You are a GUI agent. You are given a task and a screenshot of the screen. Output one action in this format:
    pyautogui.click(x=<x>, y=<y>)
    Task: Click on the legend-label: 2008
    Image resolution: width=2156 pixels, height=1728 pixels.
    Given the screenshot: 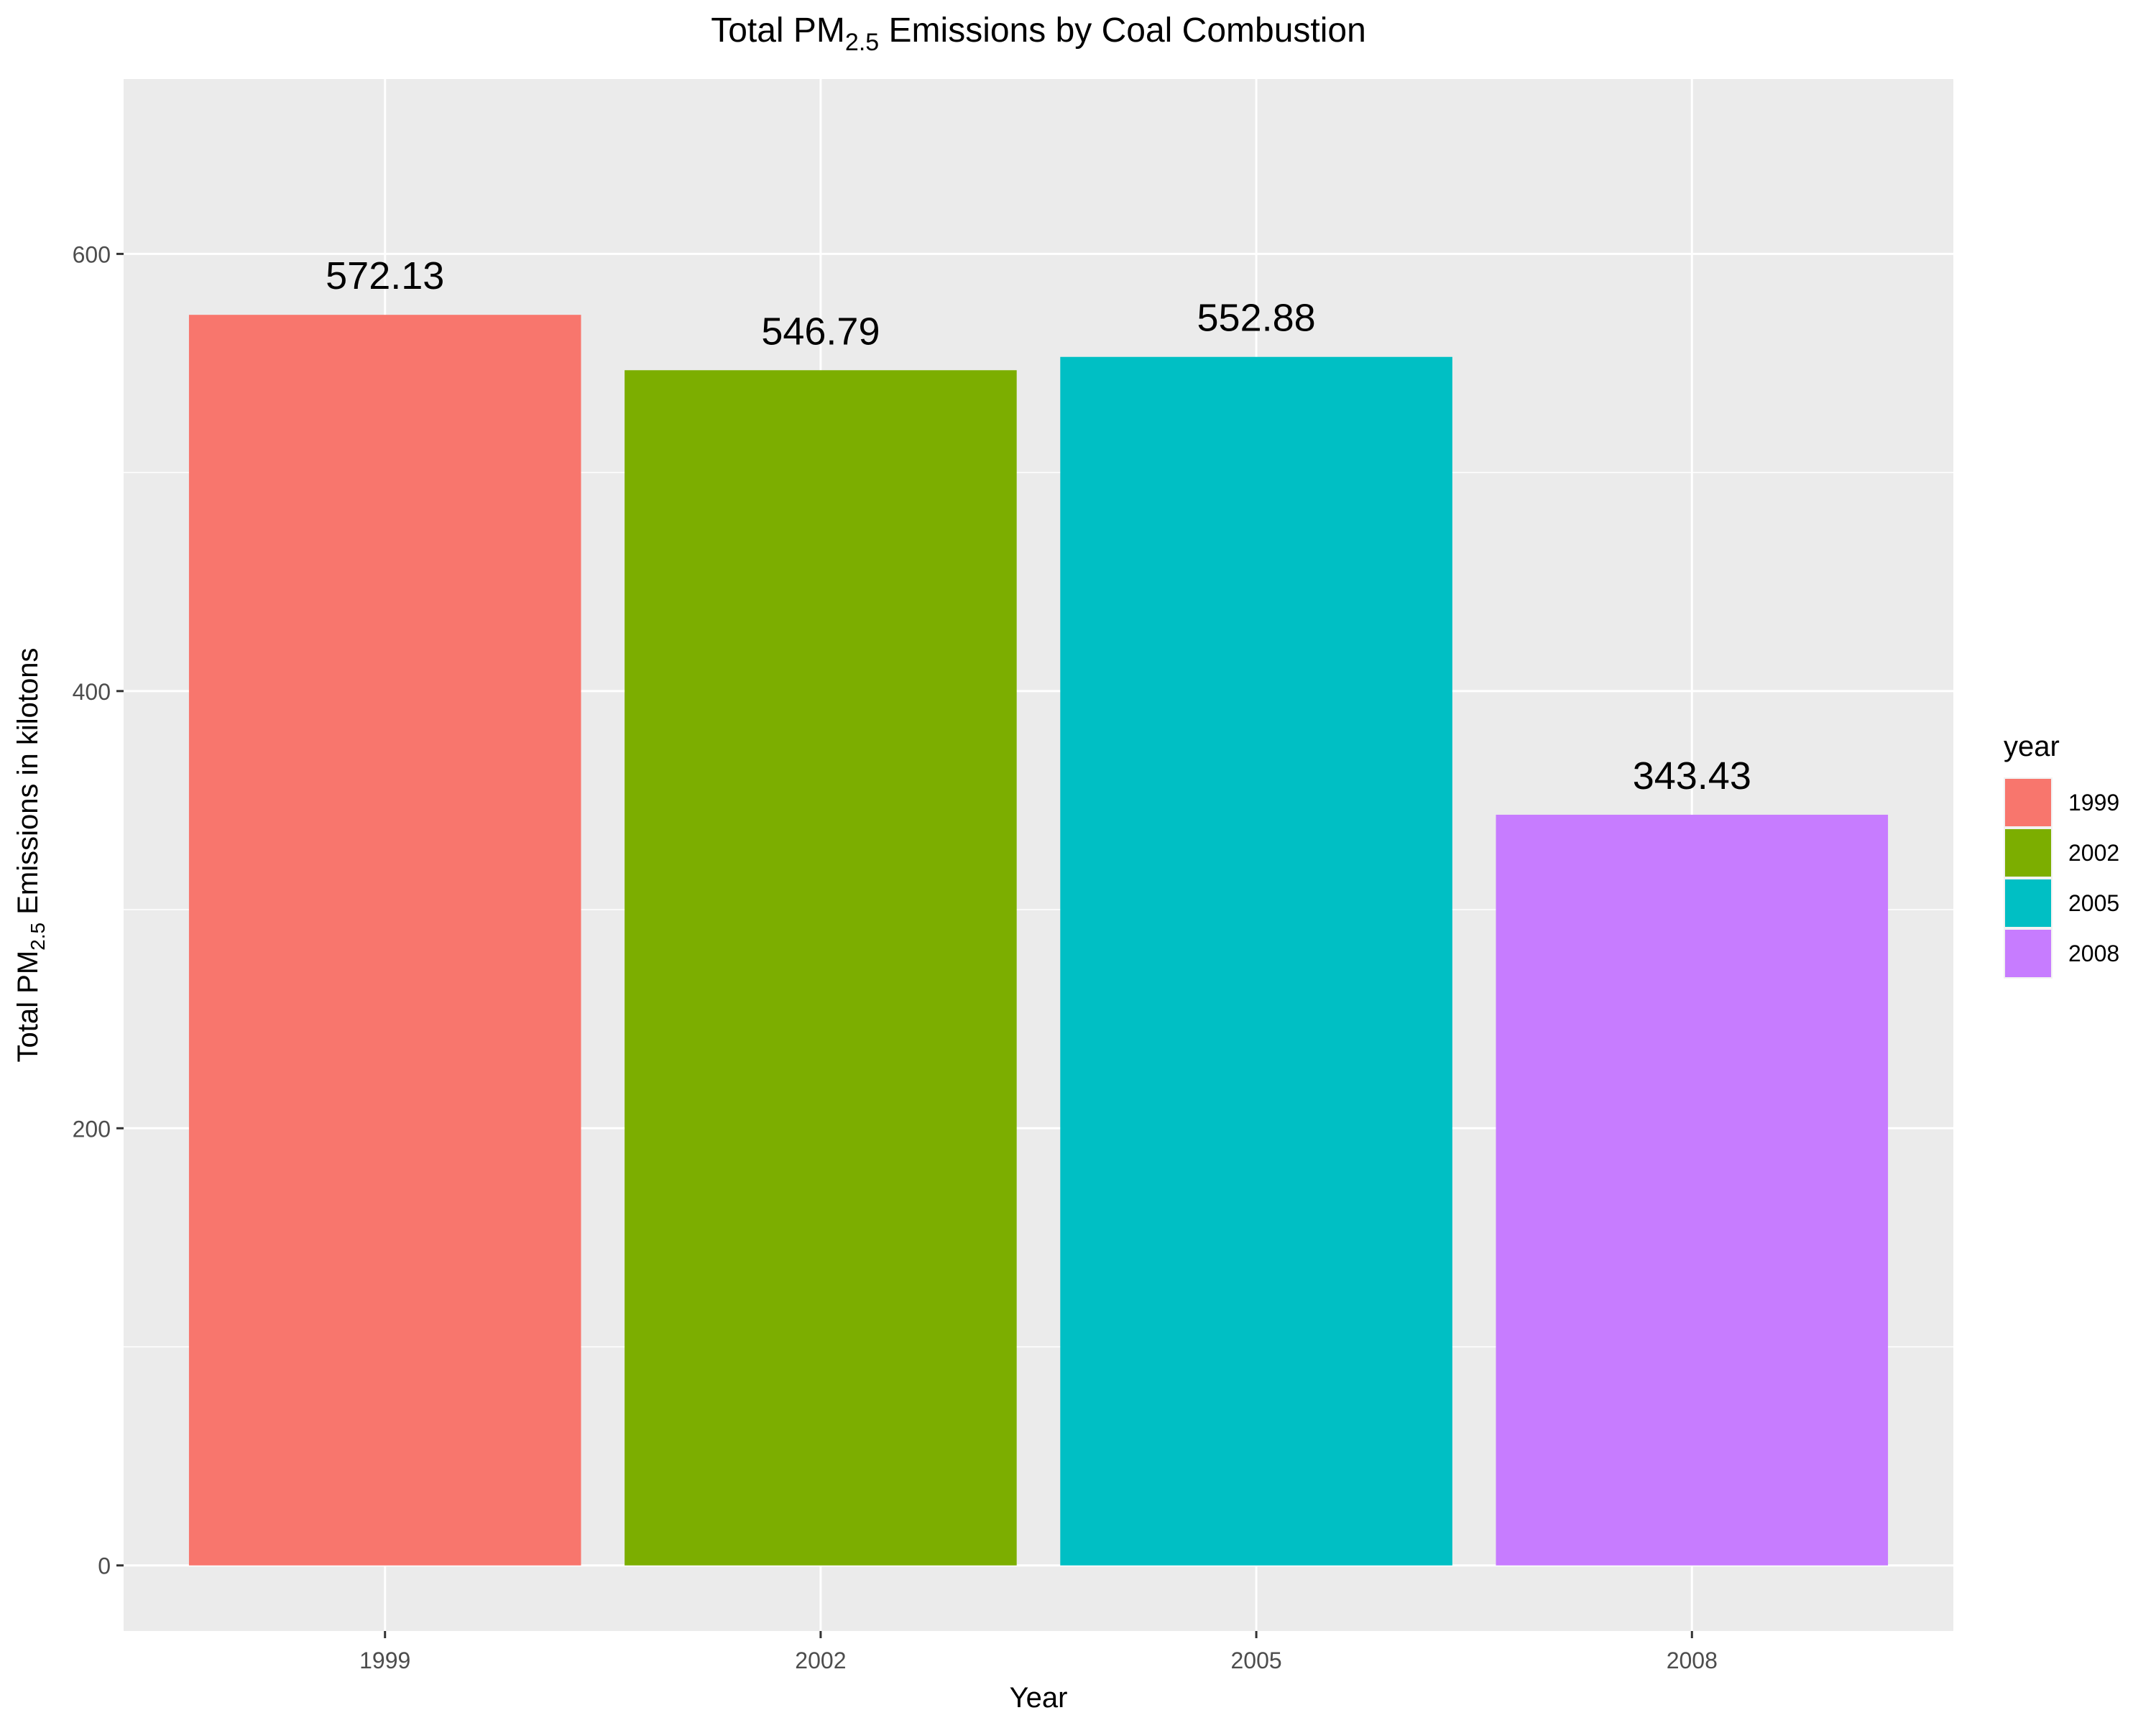 What is the action you would take?
    pyautogui.click(x=2093, y=954)
    